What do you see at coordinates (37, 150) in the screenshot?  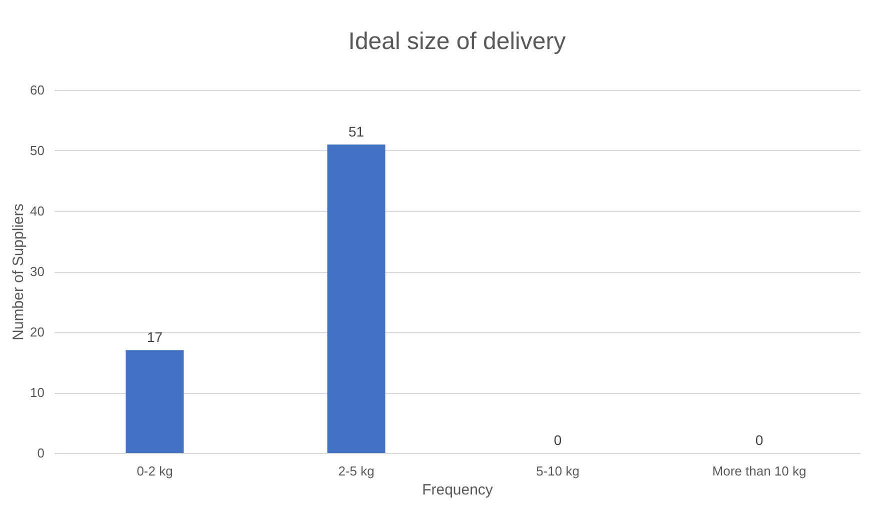 I see `y-tick-label: 50` at bounding box center [37, 150].